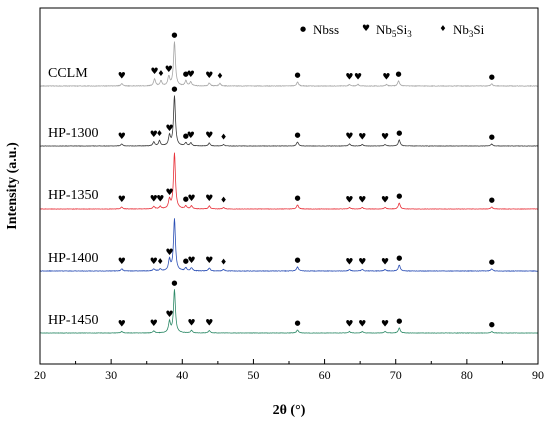 This screenshot has height=432, width=550. Describe the element at coordinates (111, 375) in the screenshot. I see `x-tick-label-30: 30` at that location.